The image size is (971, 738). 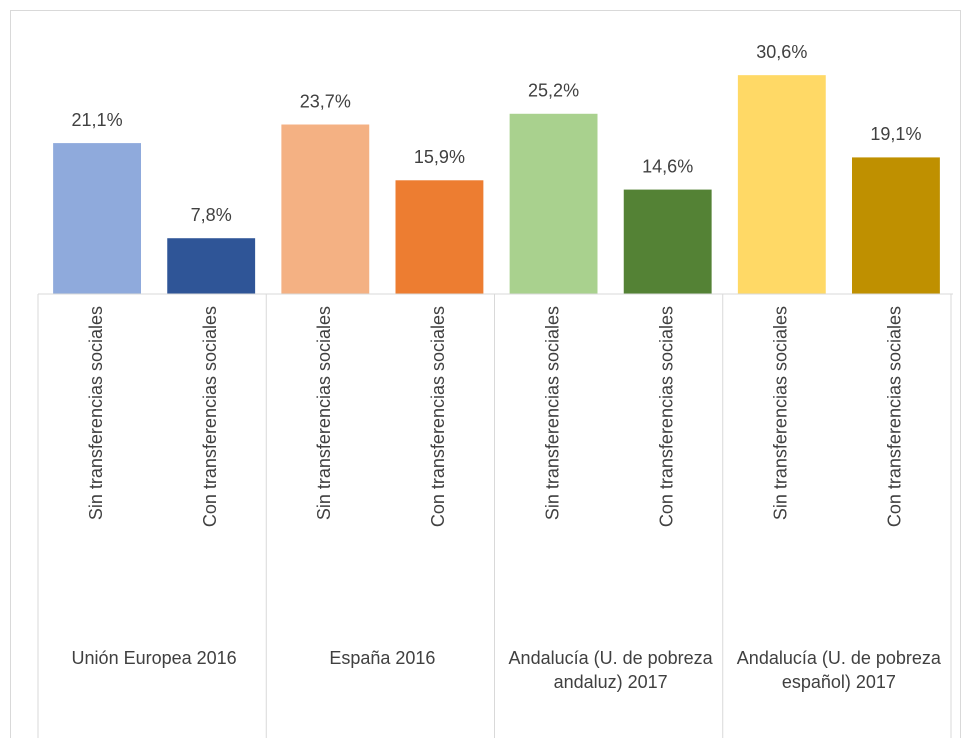 What do you see at coordinates (211, 215) in the screenshot?
I see `data-label: 7,8%` at bounding box center [211, 215].